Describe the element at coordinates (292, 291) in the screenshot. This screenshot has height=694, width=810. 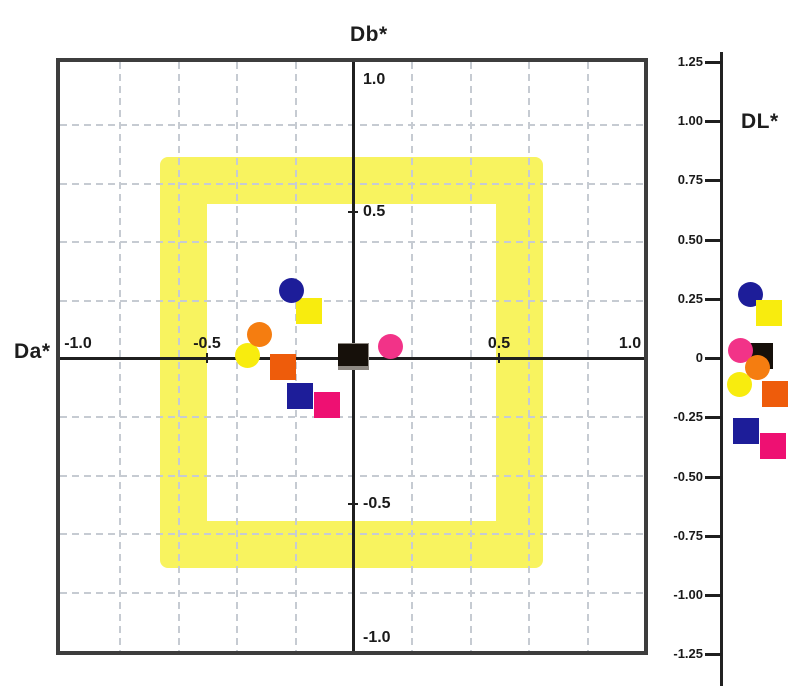
I see `marker-navy-circle` at that location.